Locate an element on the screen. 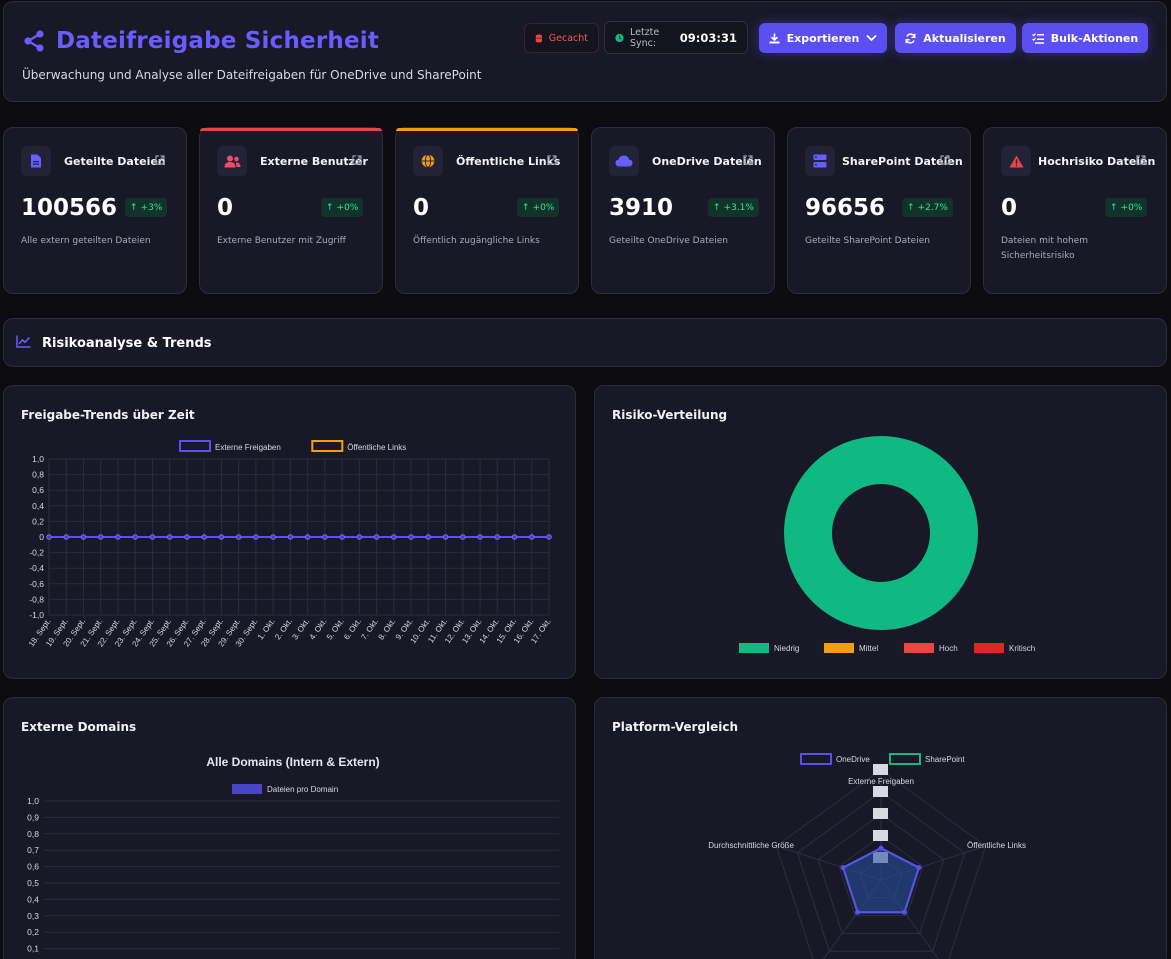 This screenshot has width=1171, height=959. y-tick-label: -1,0 is located at coordinates (36, 615).